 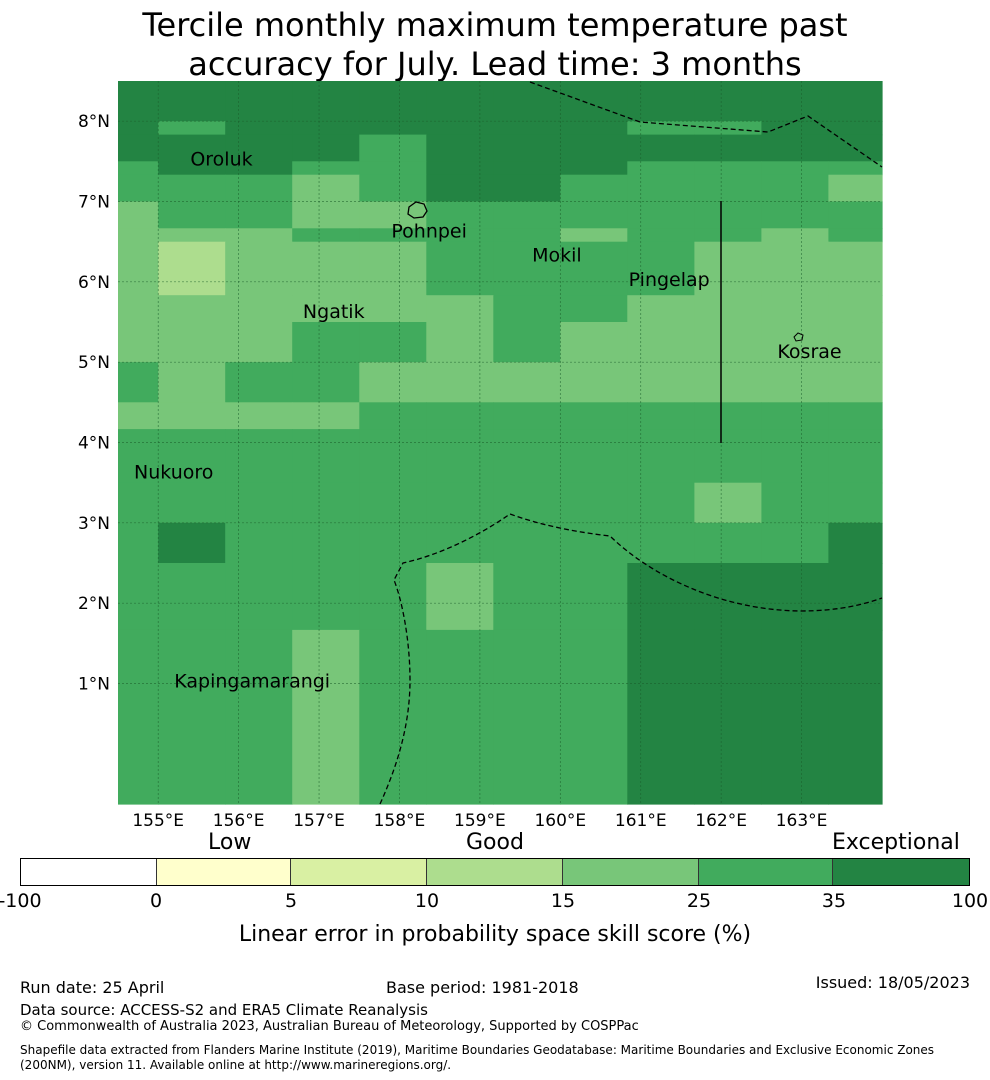 What do you see at coordinates (417, 210) in the screenshot?
I see `pohnpei-outline-icon` at bounding box center [417, 210].